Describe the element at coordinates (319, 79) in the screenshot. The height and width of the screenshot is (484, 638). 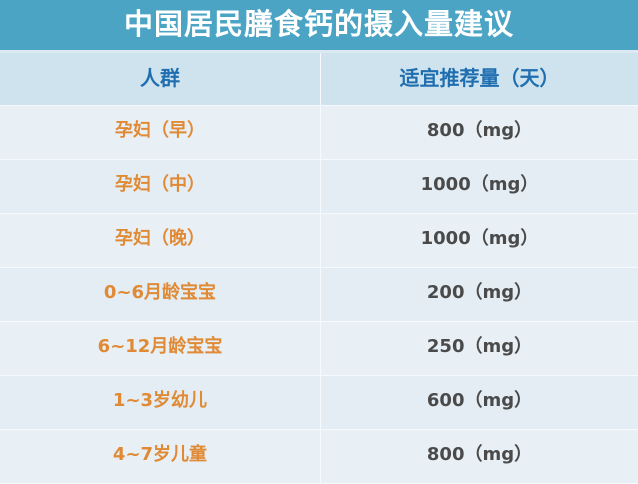
I see `table-header-row: 人群 适宜推荐量（天）` at that location.